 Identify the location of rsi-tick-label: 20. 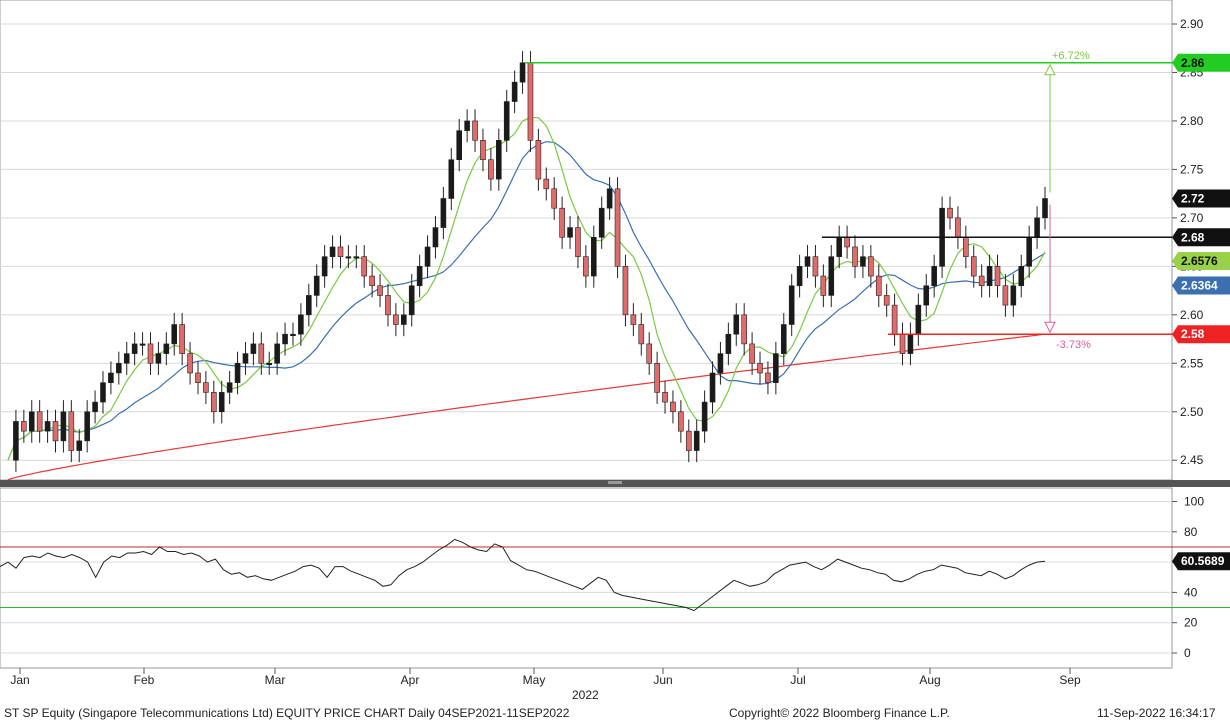
(1191, 623).